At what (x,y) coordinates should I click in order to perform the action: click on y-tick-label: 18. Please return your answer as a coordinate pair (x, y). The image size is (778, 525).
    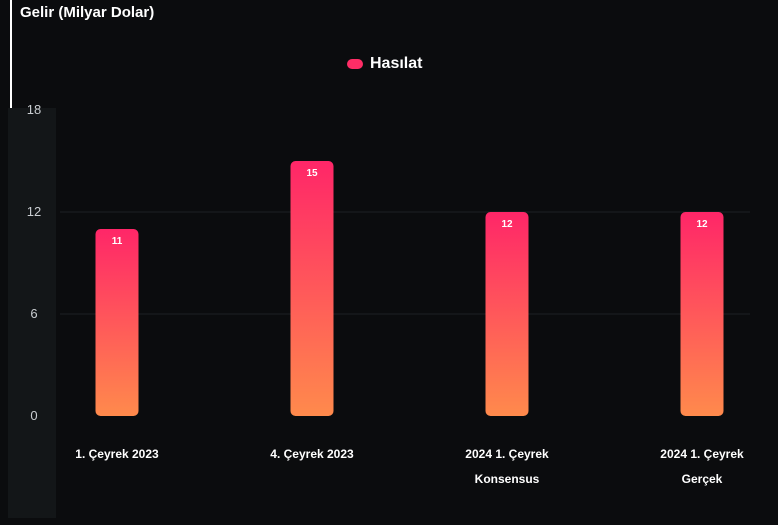
    Looking at the image, I should click on (34, 109).